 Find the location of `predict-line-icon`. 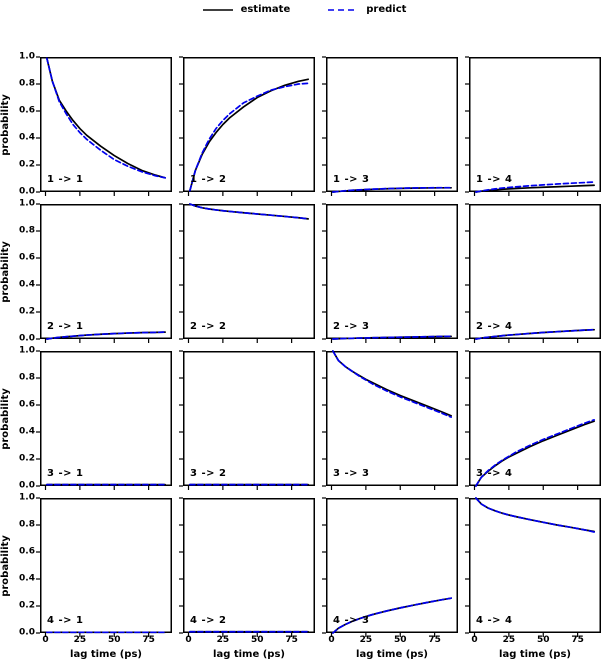

predict-line-icon is located at coordinates (343, 9).